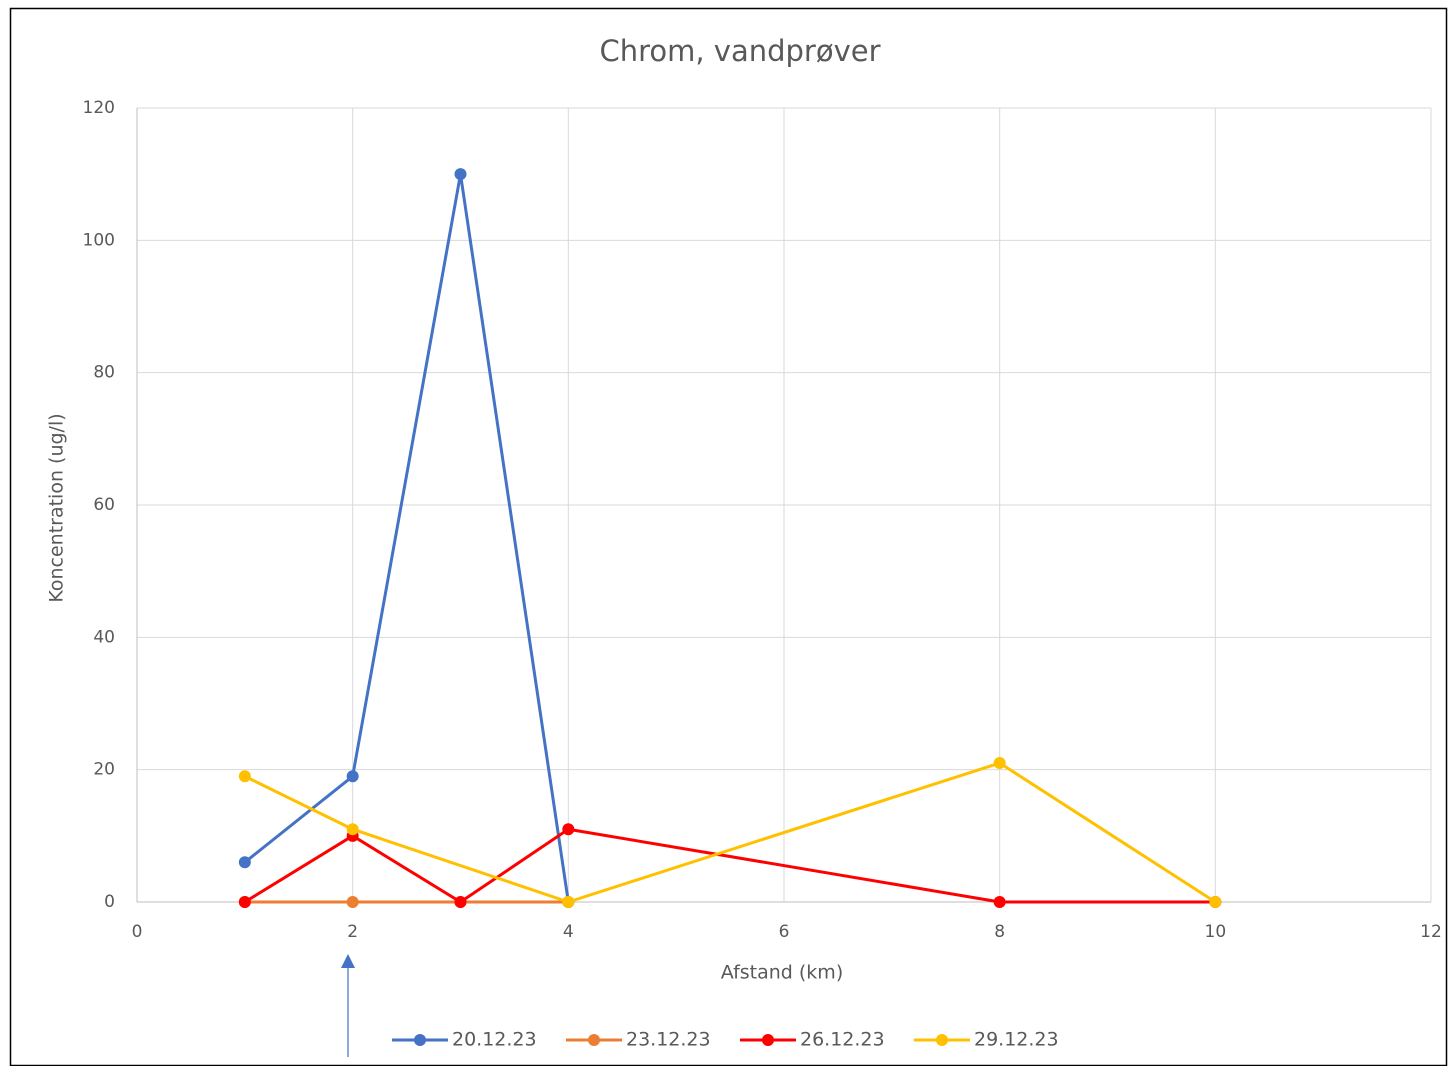  What do you see at coordinates (1216, 932) in the screenshot?
I see `x-tick-label: 10` at bounding box center [1216, 932].